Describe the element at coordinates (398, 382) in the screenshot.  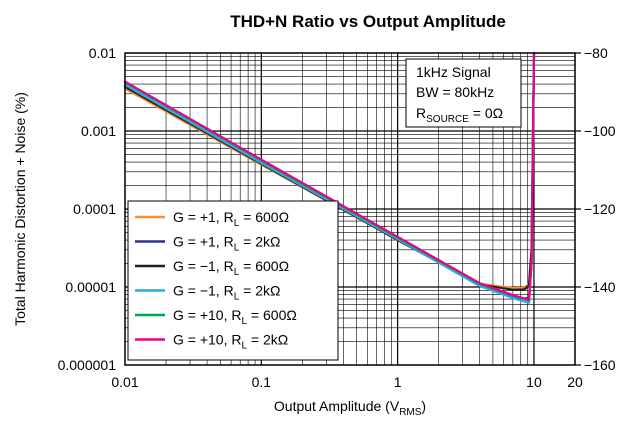
I see `x-tick-label: 1` at that location.